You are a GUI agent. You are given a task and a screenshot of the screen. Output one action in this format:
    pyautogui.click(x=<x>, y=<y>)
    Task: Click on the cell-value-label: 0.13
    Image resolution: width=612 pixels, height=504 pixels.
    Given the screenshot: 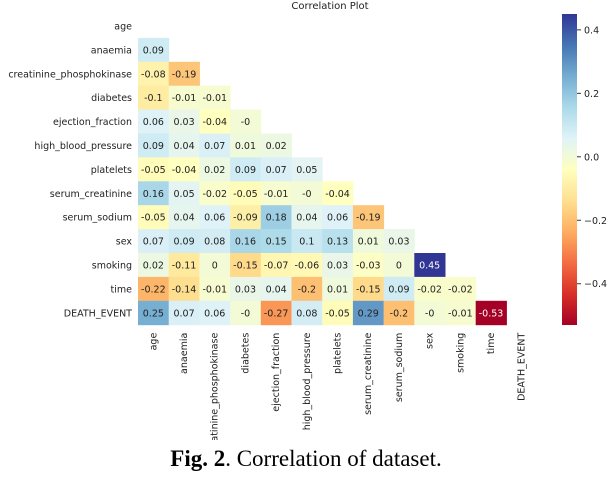 What is the action you would take?
    pyautogui.click(x=337, y=242)
    